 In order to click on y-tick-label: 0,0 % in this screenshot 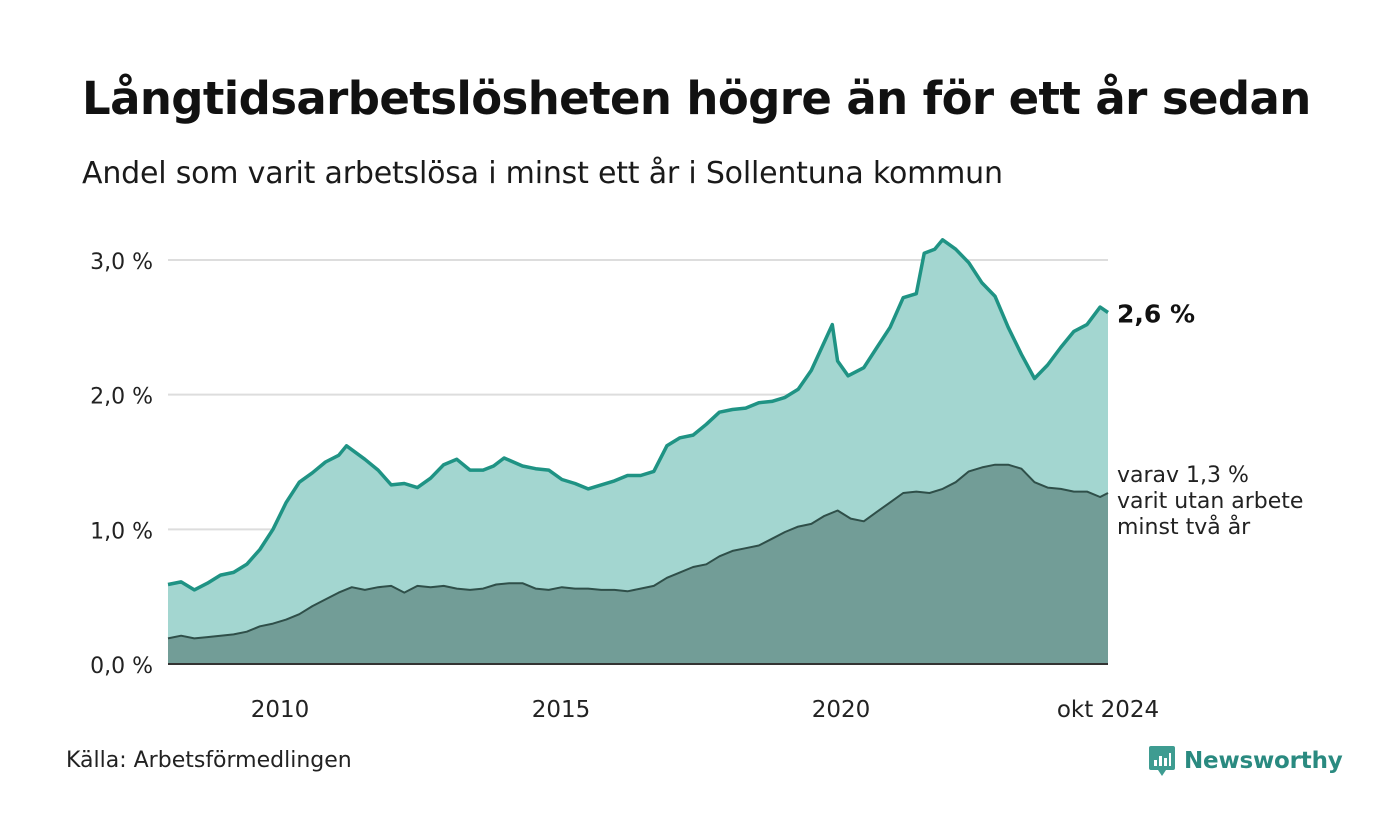, I will do `click(121, 666)`.